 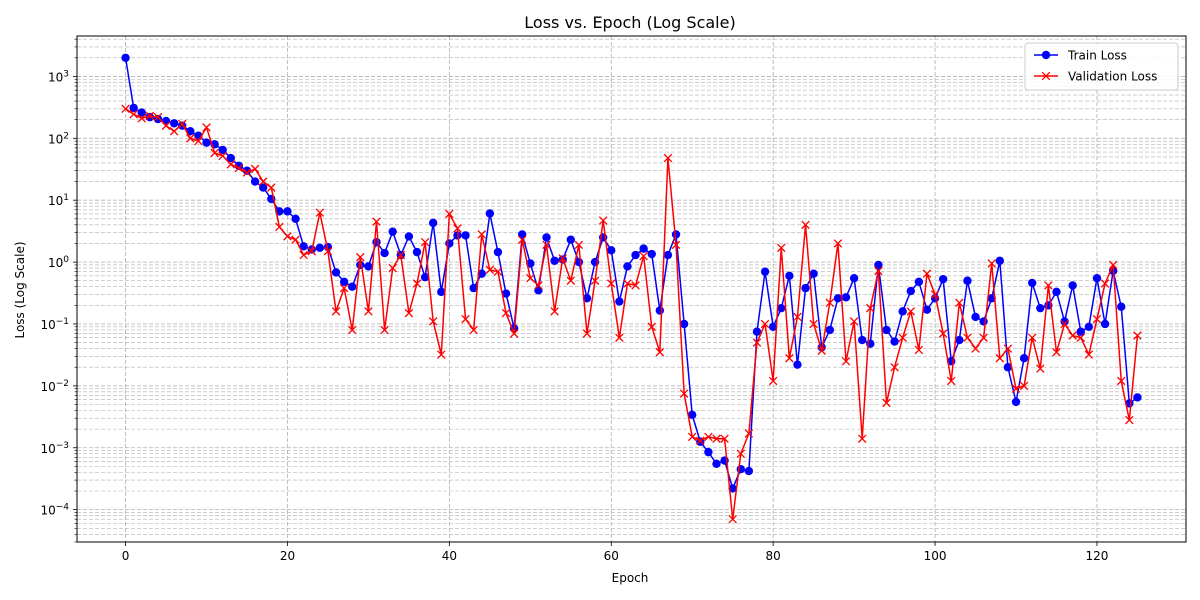 What do you see at coordinates (611, 556) in the screenshot?
I see `x-tick-label: 60` at bounding box center [611, 556].